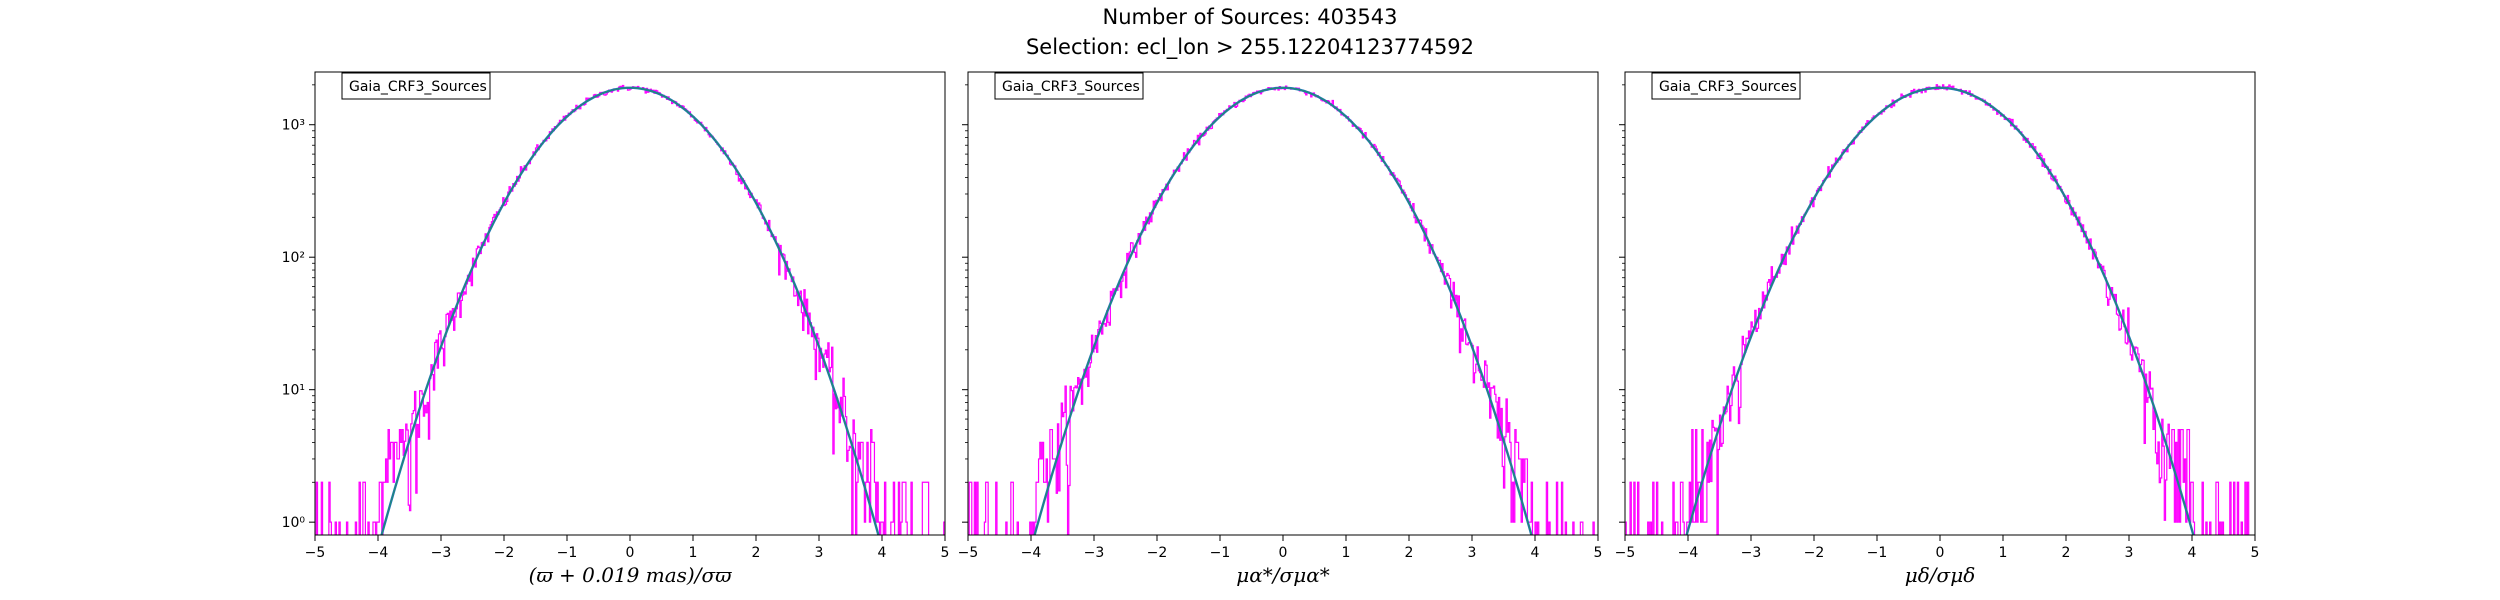 The width and height of the screenshot is (2500, 600). I want to click on x-axis-label: μδ/σμδ, so click(1940, 575).